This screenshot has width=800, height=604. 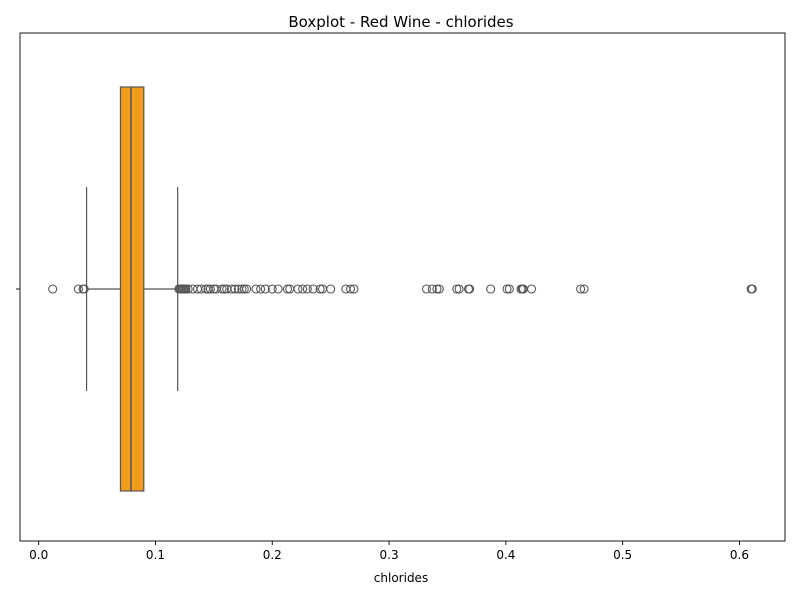 What do you see at coordinates (132, 289) in the screenshot?
I see `iqr-box` at bounding box center [132, 289].